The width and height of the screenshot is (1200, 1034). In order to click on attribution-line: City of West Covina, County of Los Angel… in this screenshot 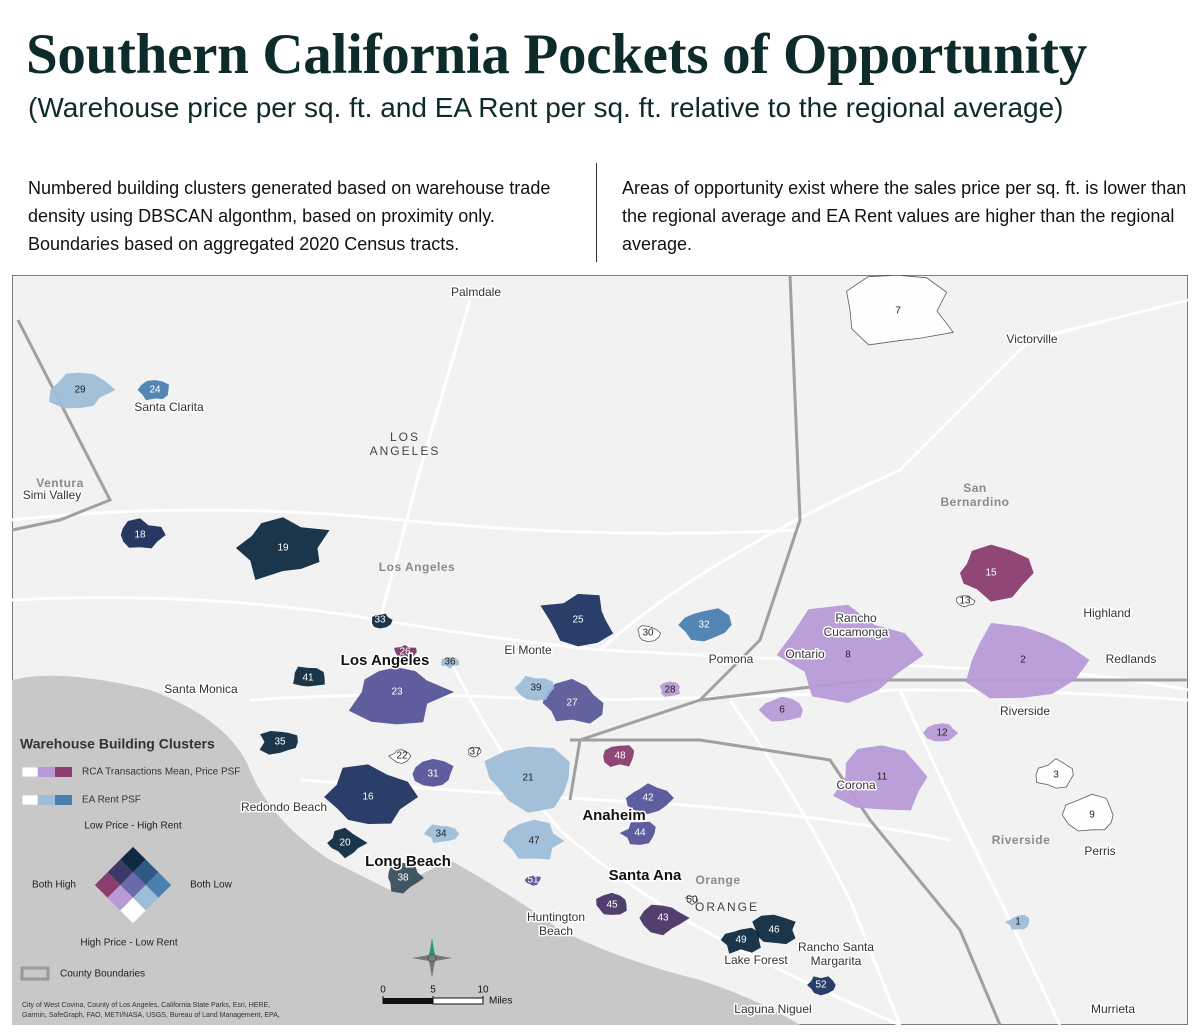, I will do `click(146, 1005)`.